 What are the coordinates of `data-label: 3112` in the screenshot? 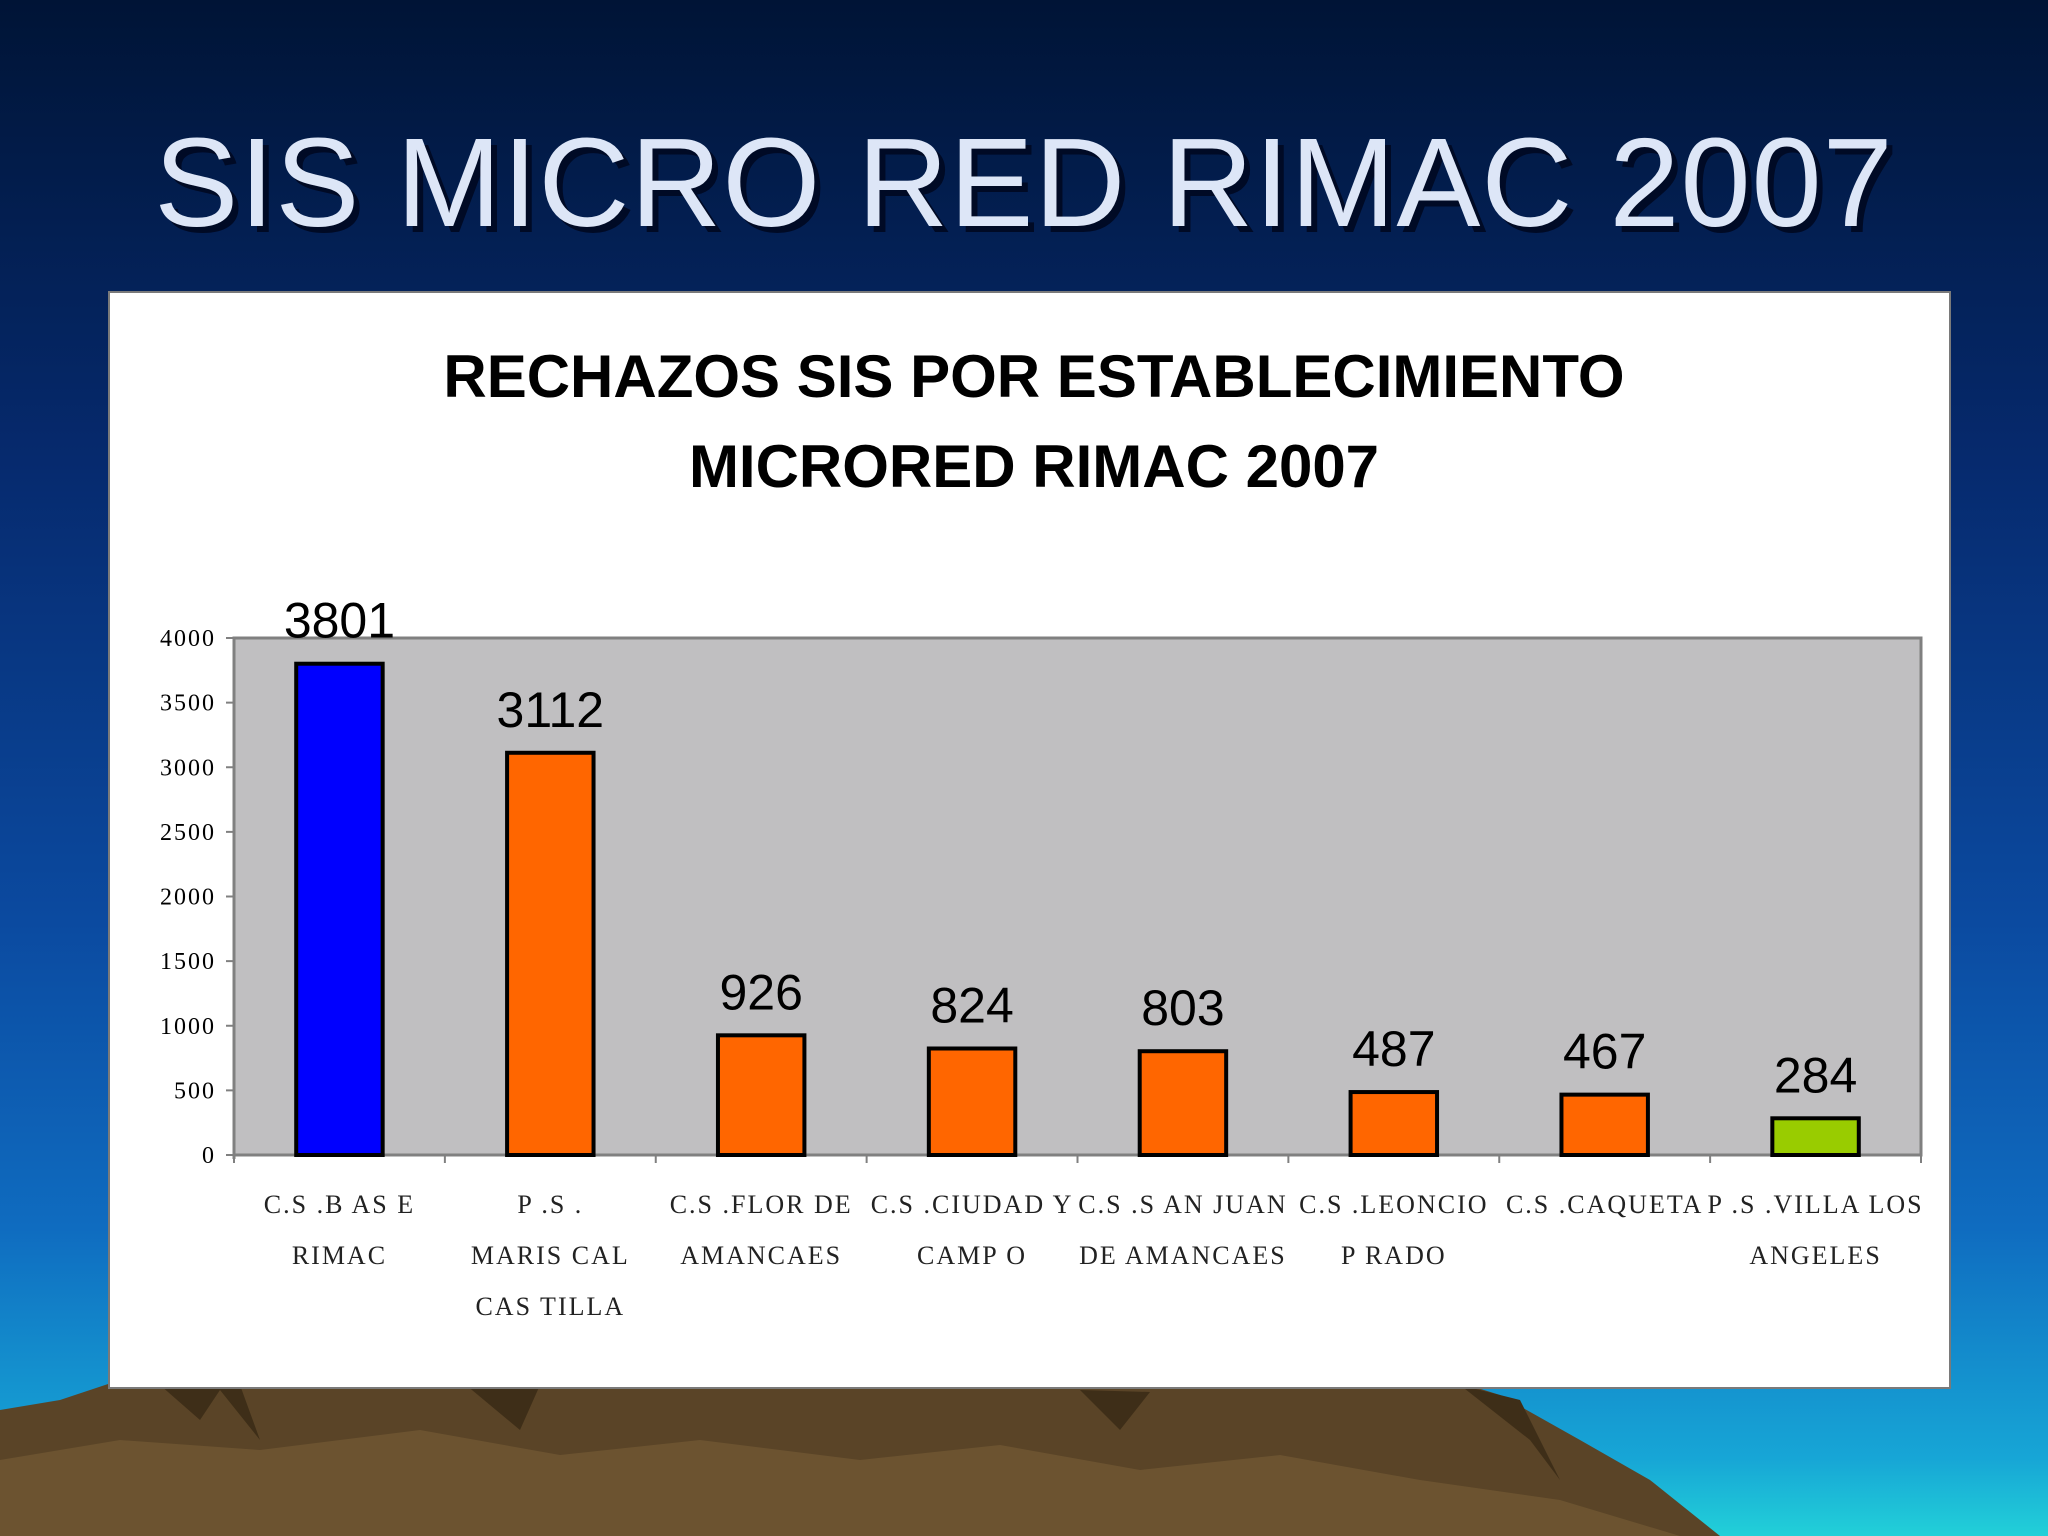 It's located at (551, 710).